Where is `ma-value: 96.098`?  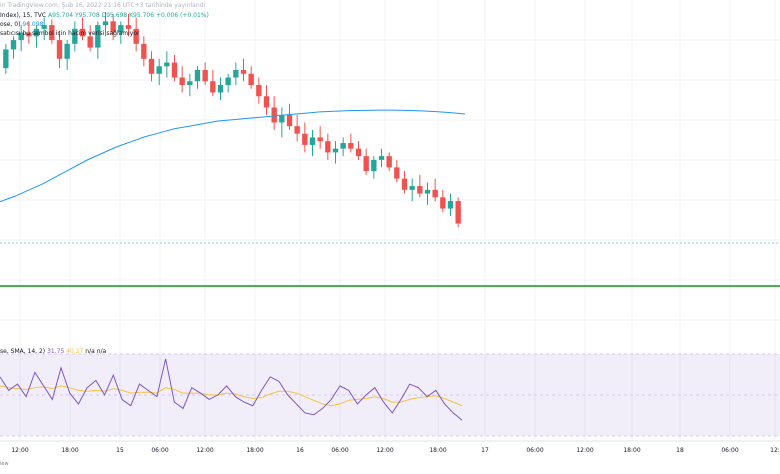 ma-value: 96.098 is located at coordinates (33, 24).